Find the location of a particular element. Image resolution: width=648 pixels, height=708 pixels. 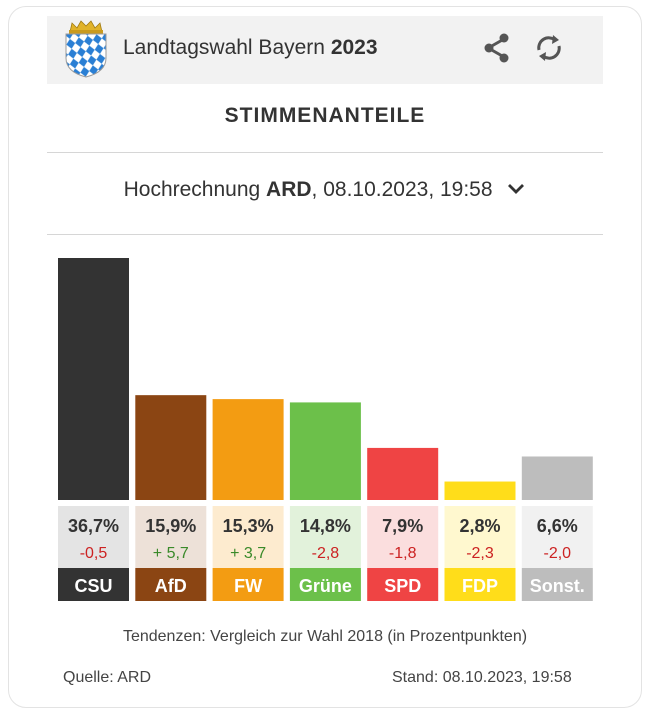

bar-afd is located at coordinates (171, 447).